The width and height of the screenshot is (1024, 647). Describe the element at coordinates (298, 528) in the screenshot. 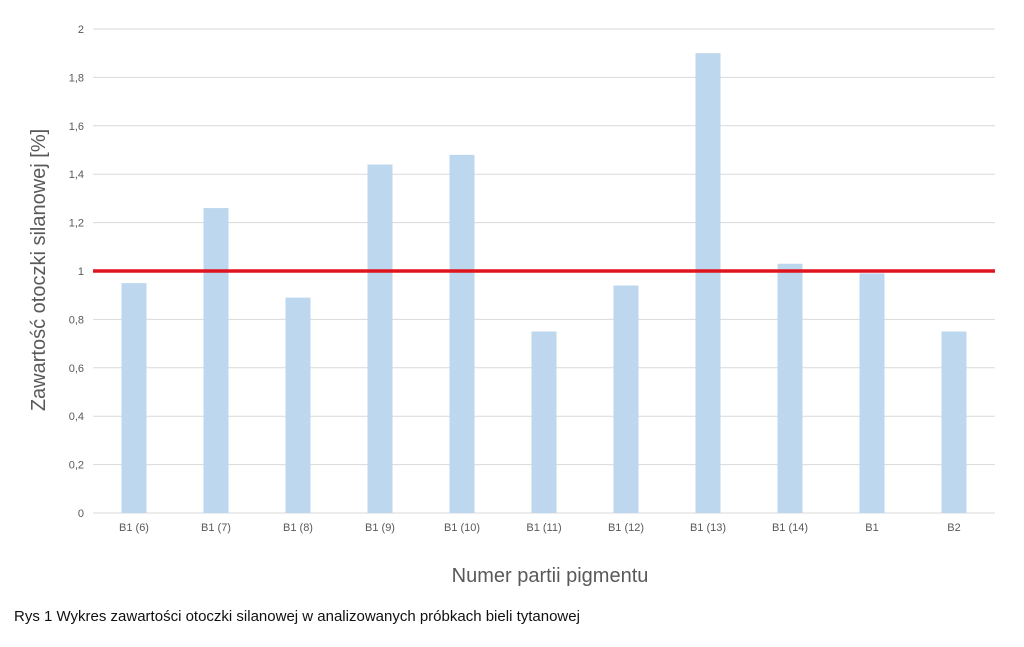

I see `x-tick-label: B1 (8)` at that location.